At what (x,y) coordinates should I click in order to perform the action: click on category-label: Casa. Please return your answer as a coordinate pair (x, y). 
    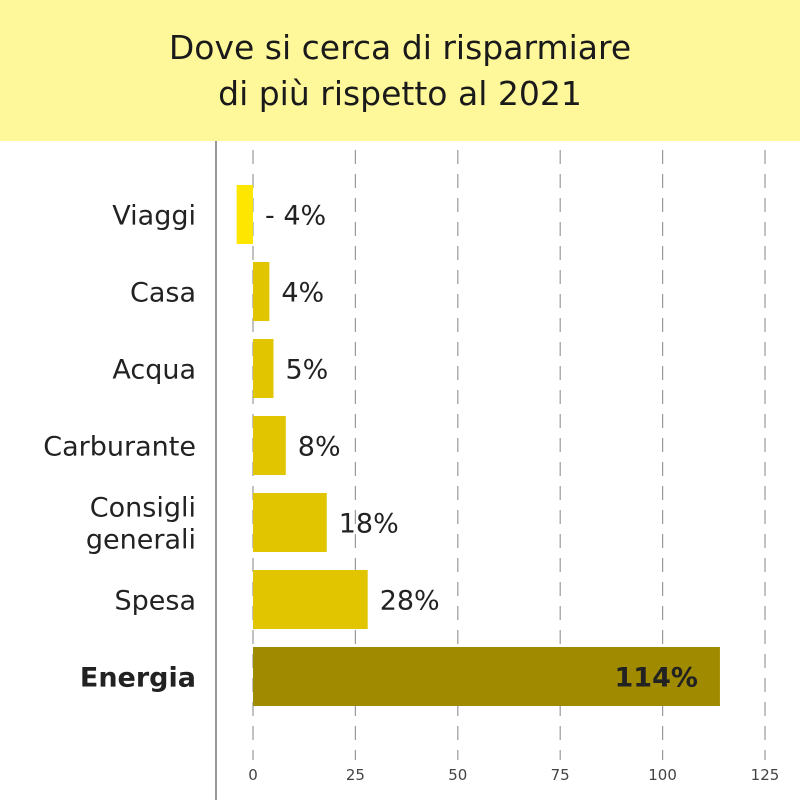
    Looking at the image, I should click on (163, 293).